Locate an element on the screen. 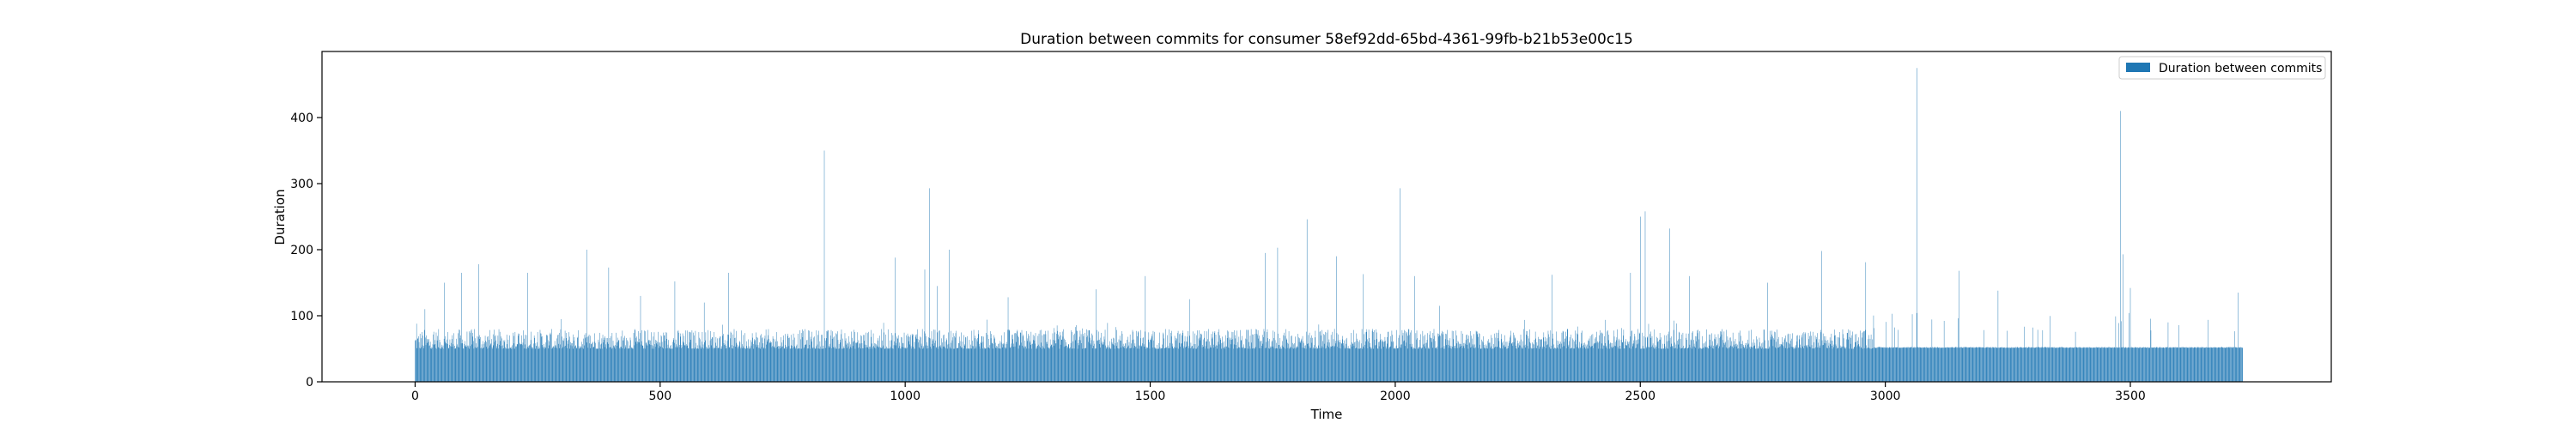 The width and height of the screenshot is (2576, 429). x-tick-label: 3000 is located at coordinates (1886, 396).